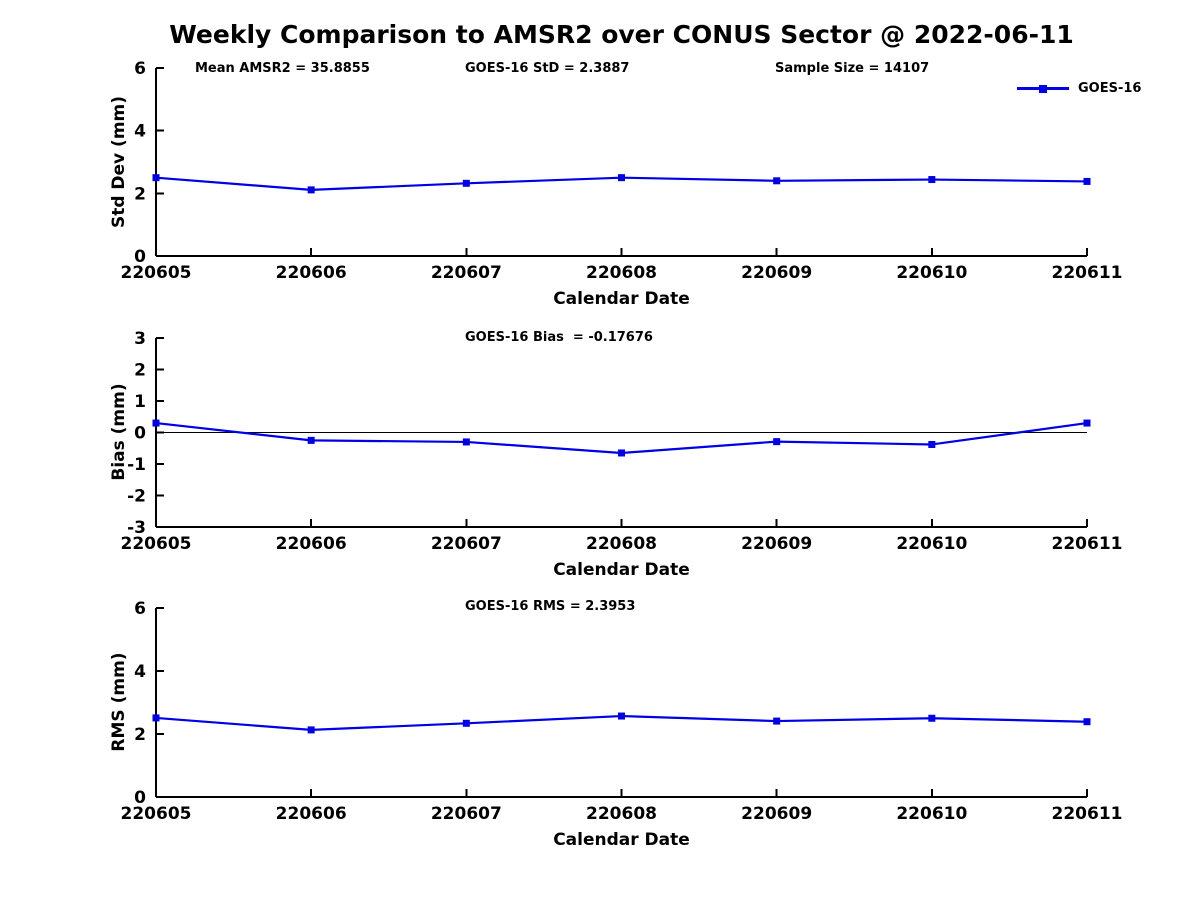 This screenshot has height=900, width=1200. I want to click on y-tick-label: 1, so click(140, 402).